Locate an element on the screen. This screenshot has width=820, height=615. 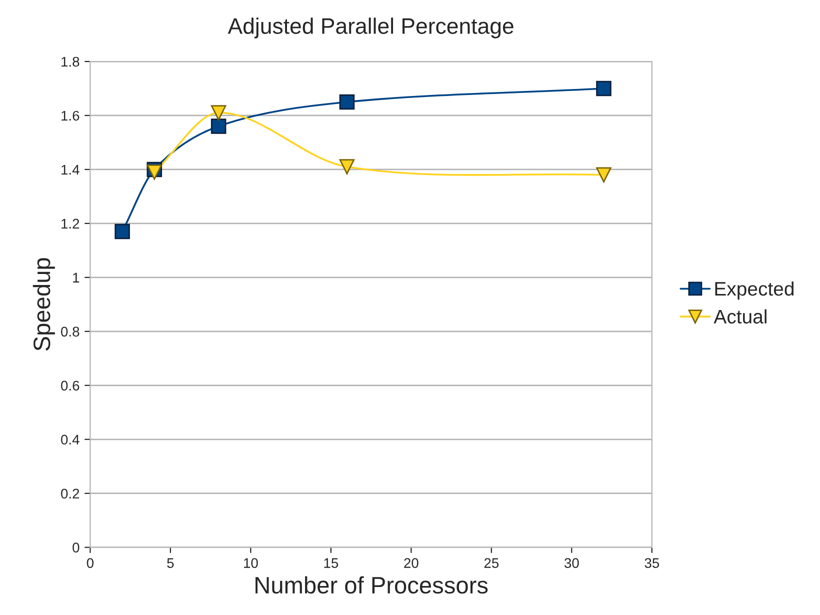
y-tick-label: 0.2 is located at coordinates (70, 493).